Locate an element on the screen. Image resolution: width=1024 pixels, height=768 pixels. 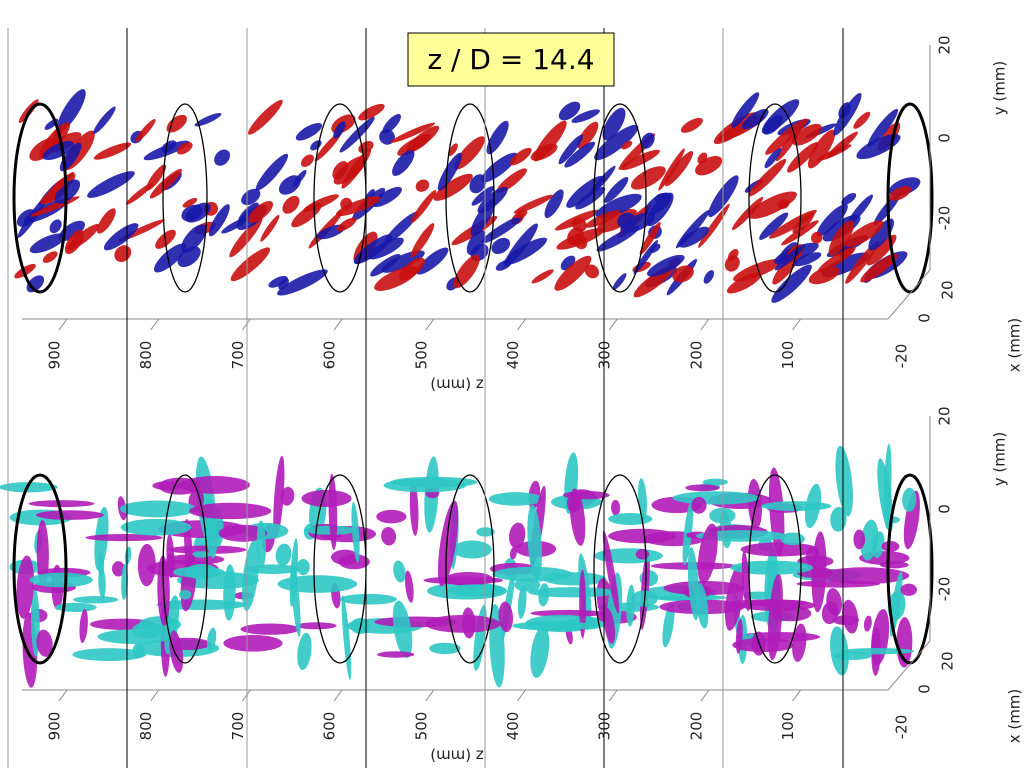
z-tick-label: 400 is located at coordinates (513, 726).